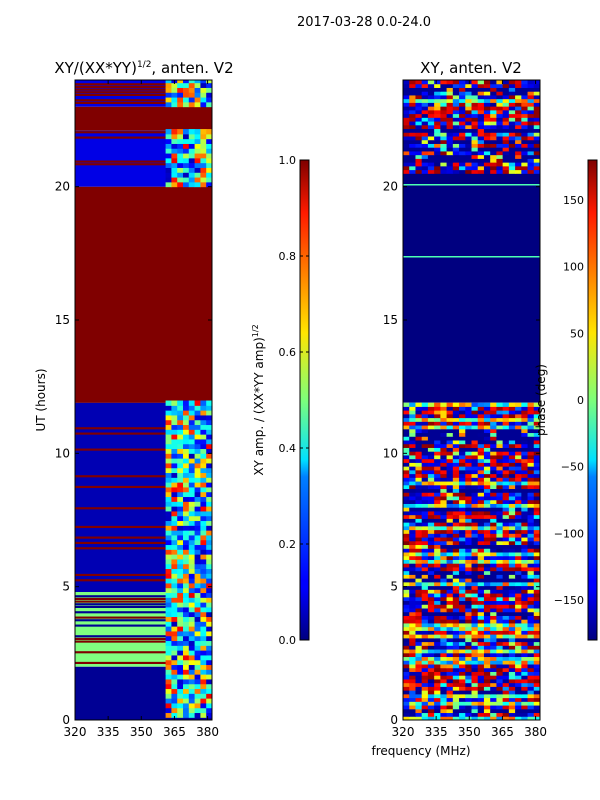  Describe the element at coordinates (75, 732) in the screenshot. I see `xtick-label: 320` at that location.